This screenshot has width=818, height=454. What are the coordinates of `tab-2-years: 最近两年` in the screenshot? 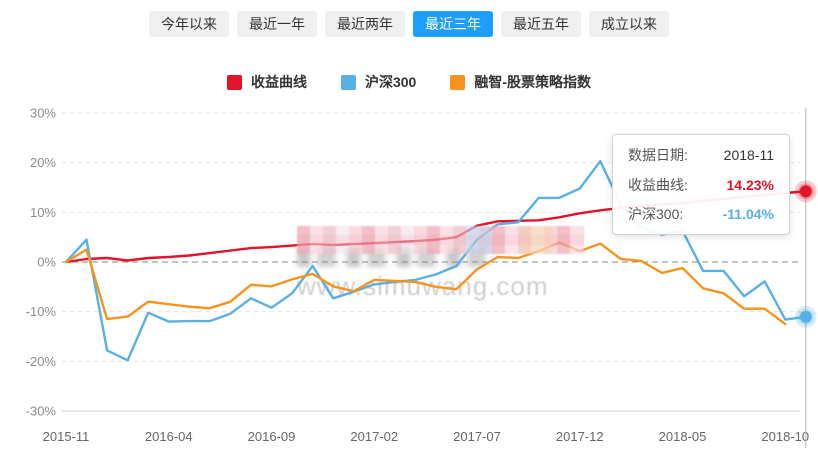 It's located at (365, 24).